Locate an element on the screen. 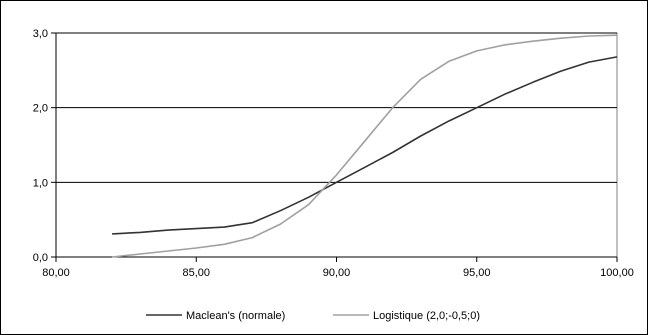  y-tick-label: 3,0 is located at coordinates (40, 34).